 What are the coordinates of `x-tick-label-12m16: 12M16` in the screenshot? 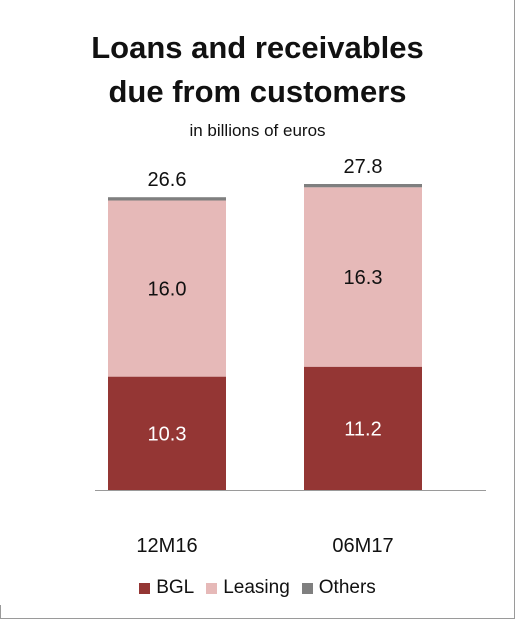 It's located at (166, 546).